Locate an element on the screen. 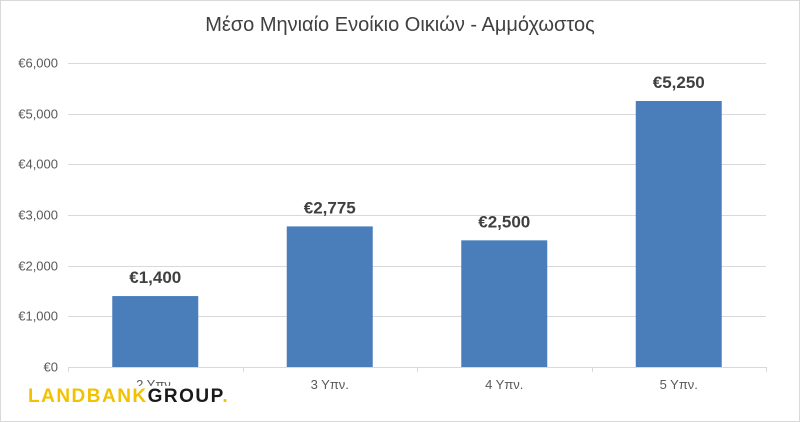 The height and width of the screenshot is (422, 800). data-label: €2,500 is located at coordinates (504, 221).